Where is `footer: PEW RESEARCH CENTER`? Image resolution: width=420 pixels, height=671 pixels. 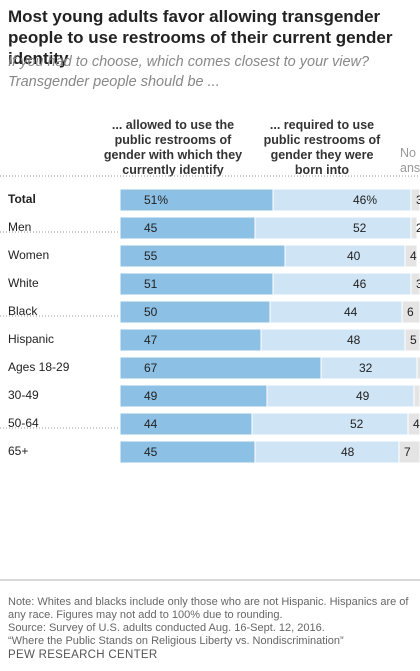
footer: PEW RESEARCH CENTER is located at coordinates (83, 655).